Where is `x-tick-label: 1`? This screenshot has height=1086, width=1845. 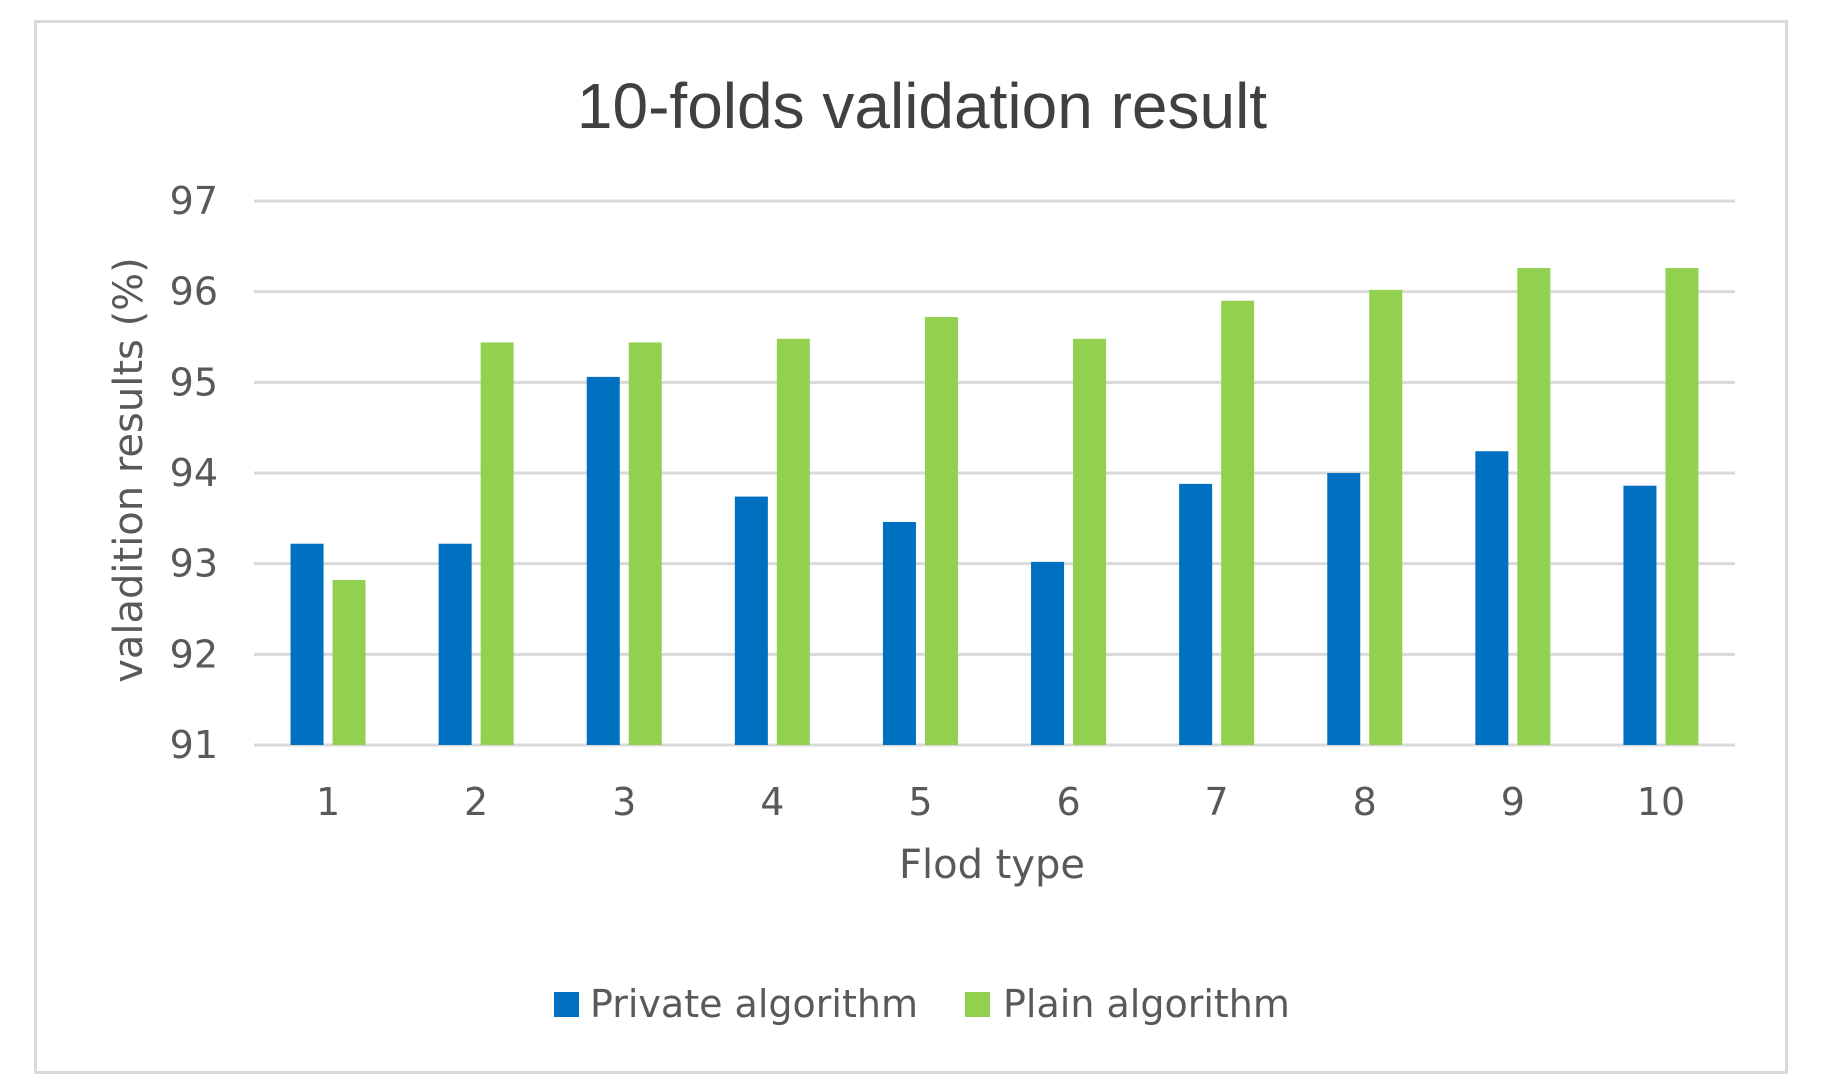
x-tick-label: 1 is located at coordinates (328, 802).